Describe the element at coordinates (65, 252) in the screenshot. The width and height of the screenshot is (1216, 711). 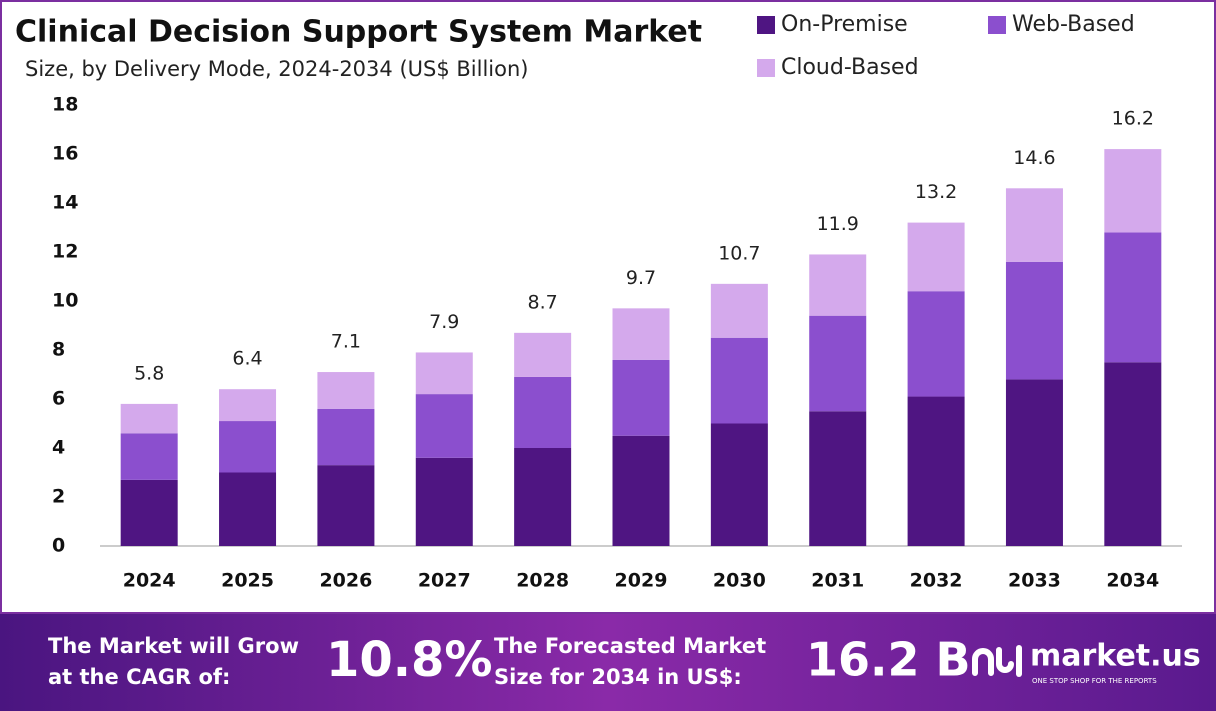
I see `y-tick-label: 12` at that location.